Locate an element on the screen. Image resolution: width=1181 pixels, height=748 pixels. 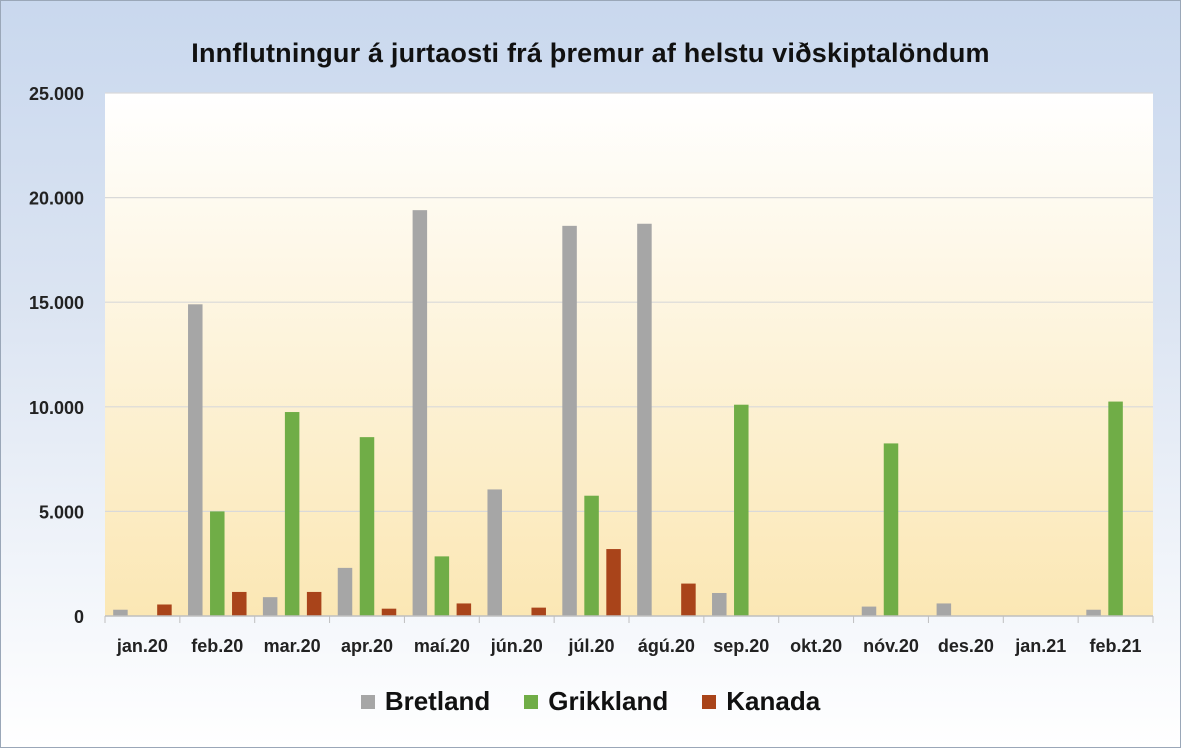
bar-bretland-sep.20 is located at coordinates (719, 604).